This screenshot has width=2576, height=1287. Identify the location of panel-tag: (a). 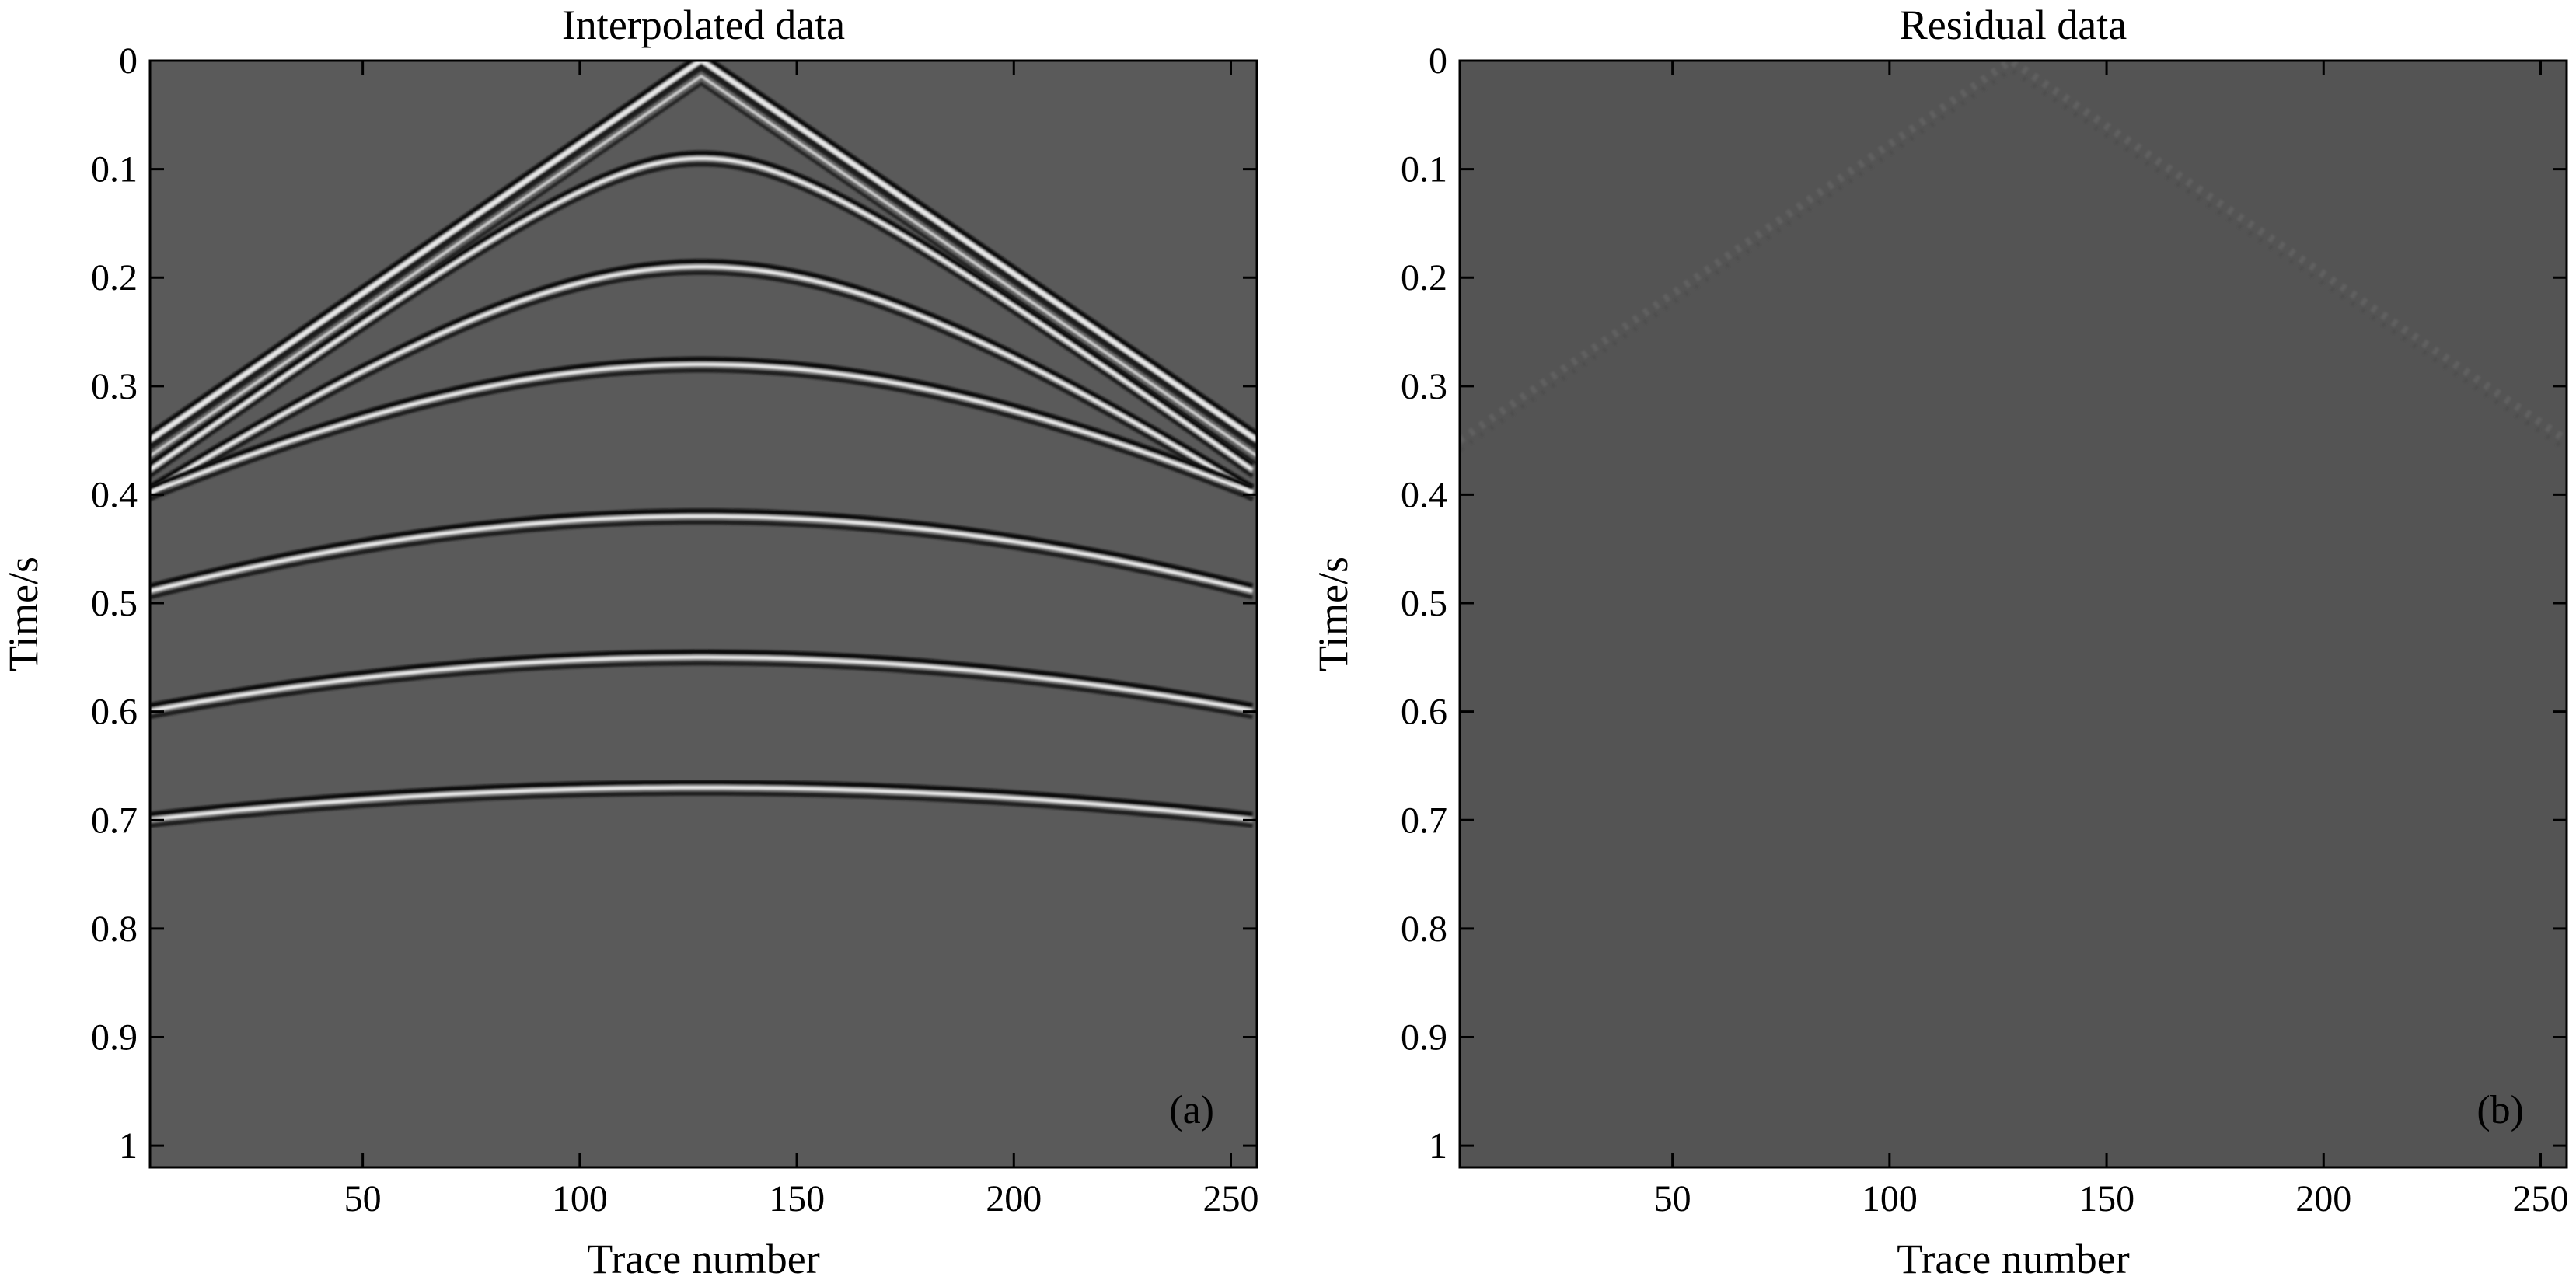
(1192, 1110).